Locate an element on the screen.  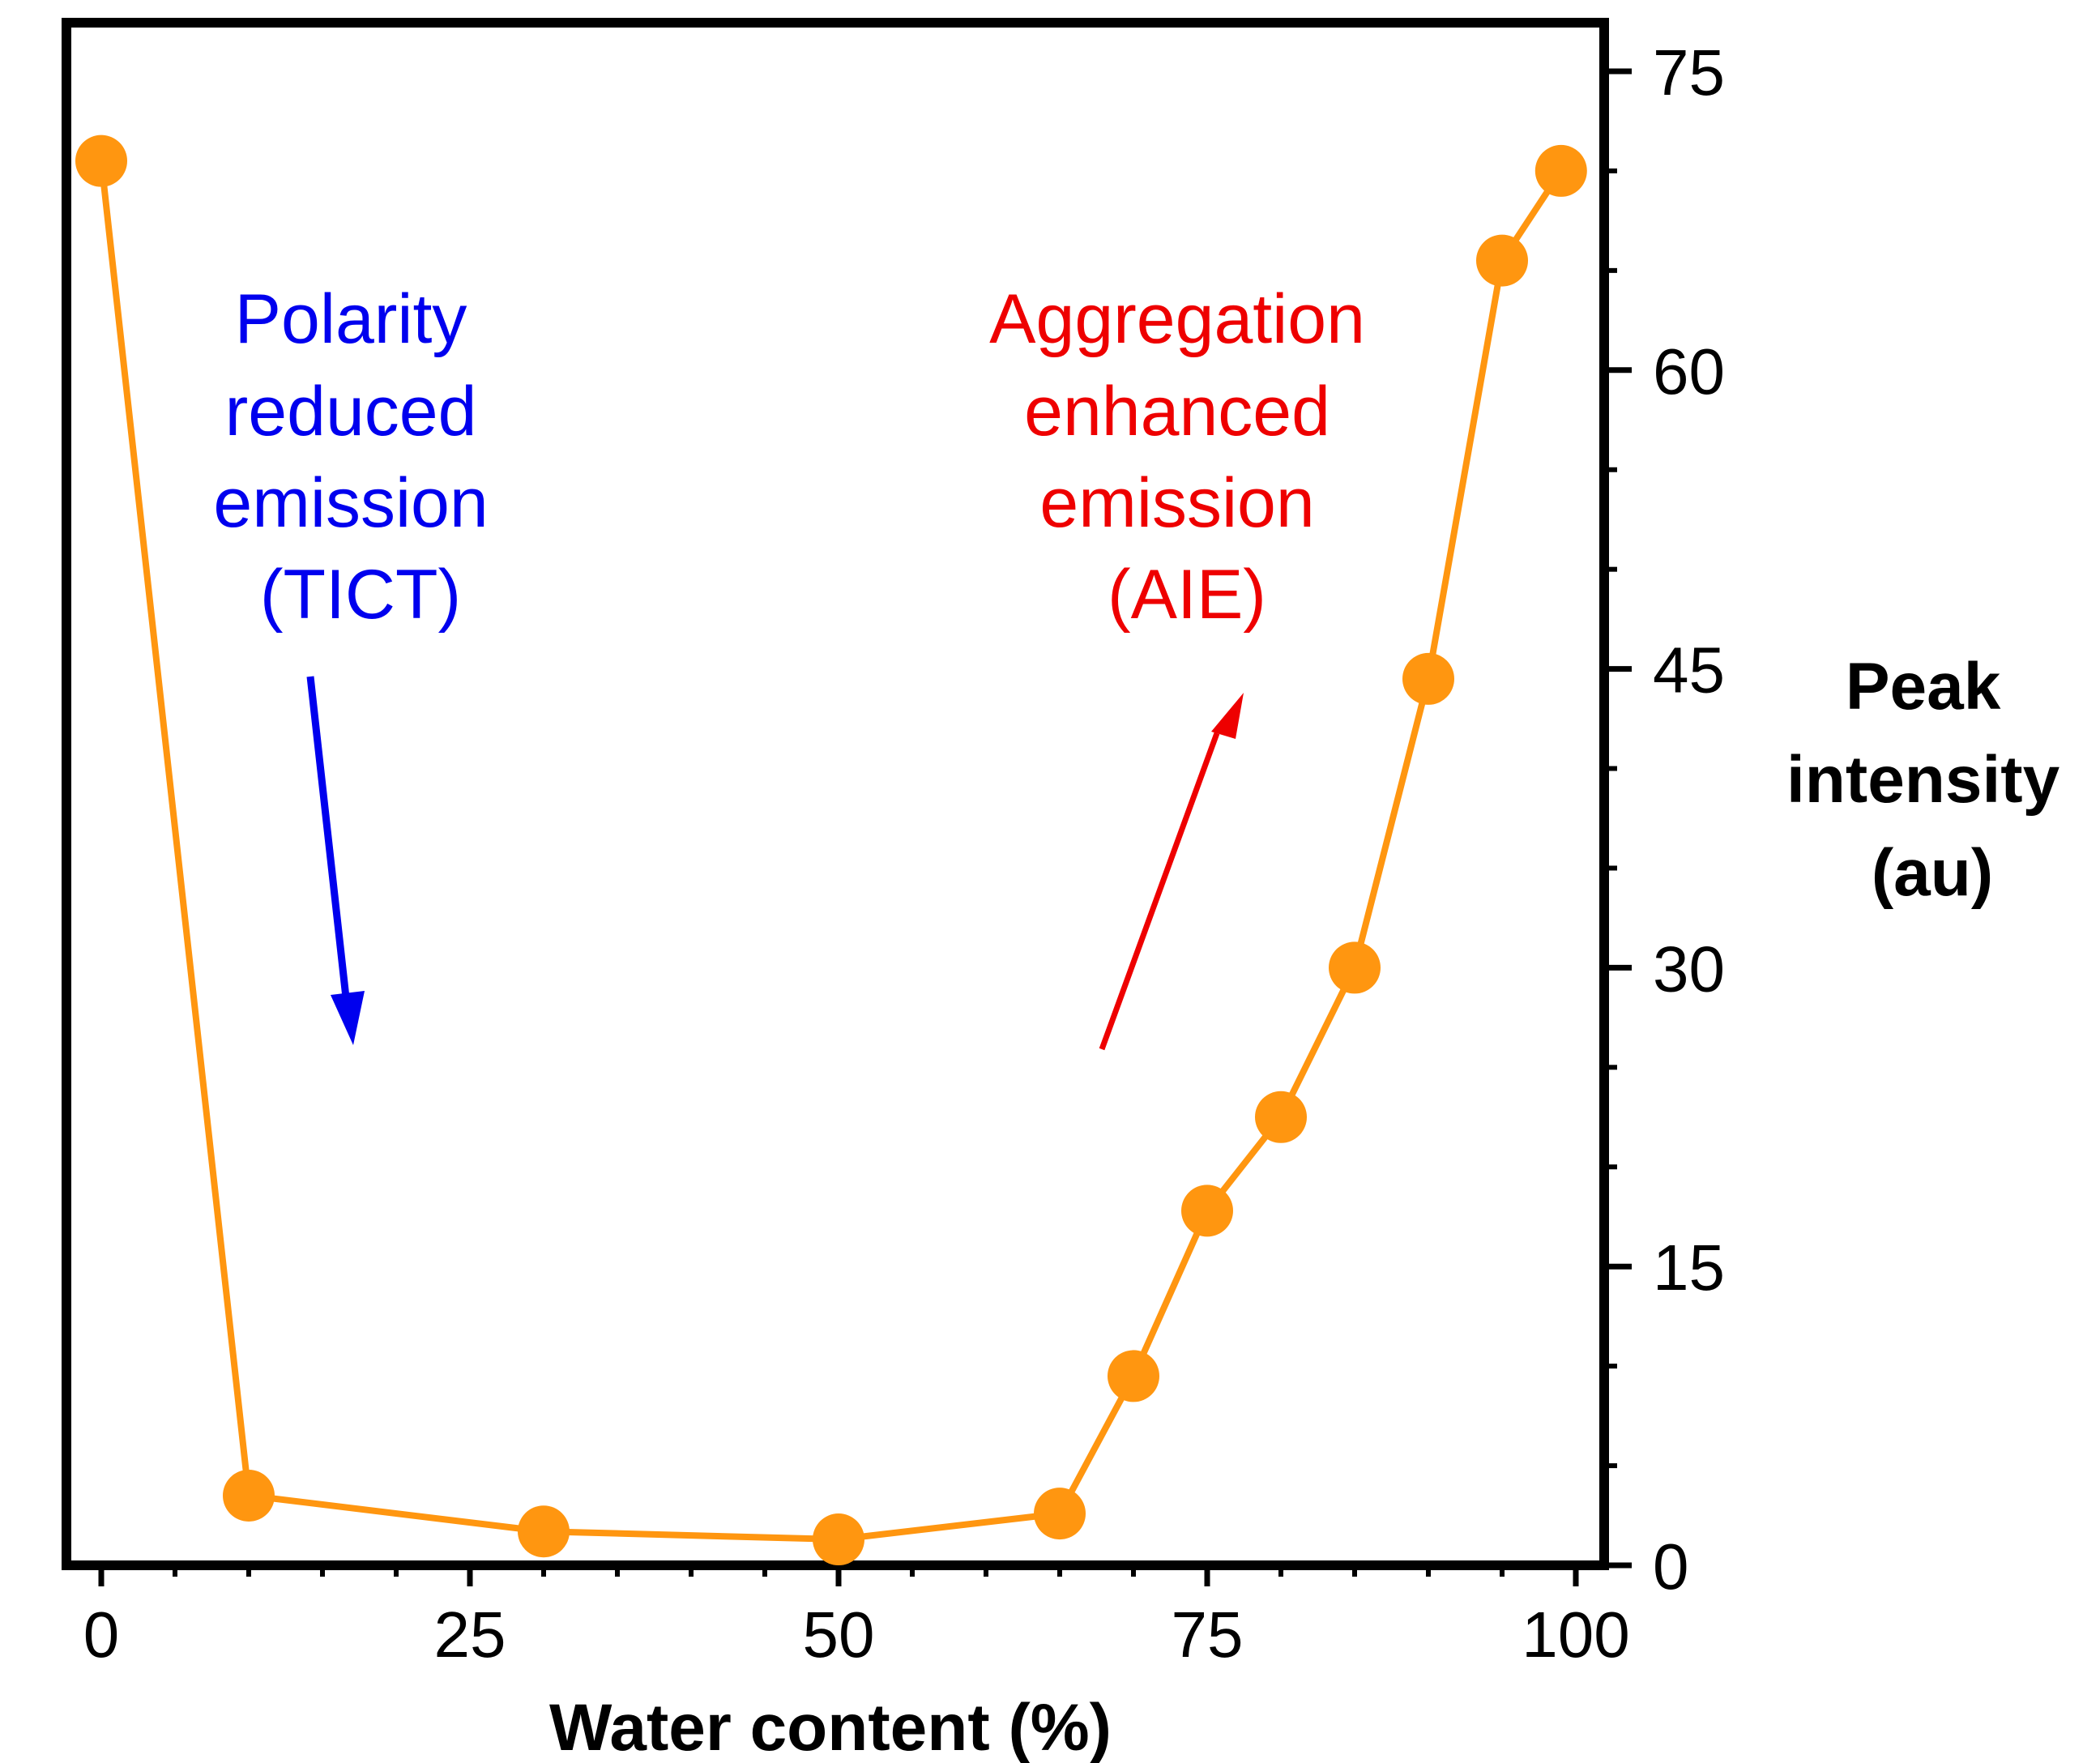
y-tick-labels: 0 15 30 45 60 75 is located at coordinates (1689, 819).